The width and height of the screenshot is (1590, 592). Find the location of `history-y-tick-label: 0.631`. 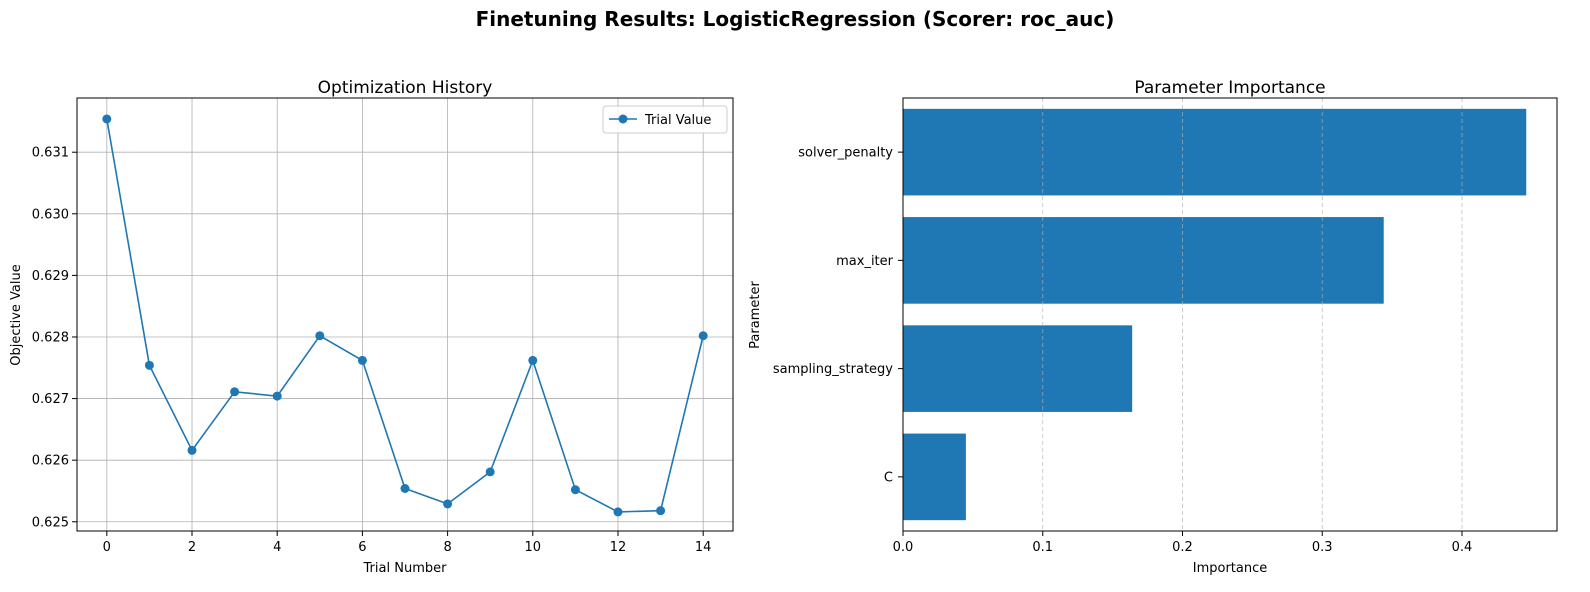

history-y-tick-label: 0.631 is located at coordinates (50, 153).